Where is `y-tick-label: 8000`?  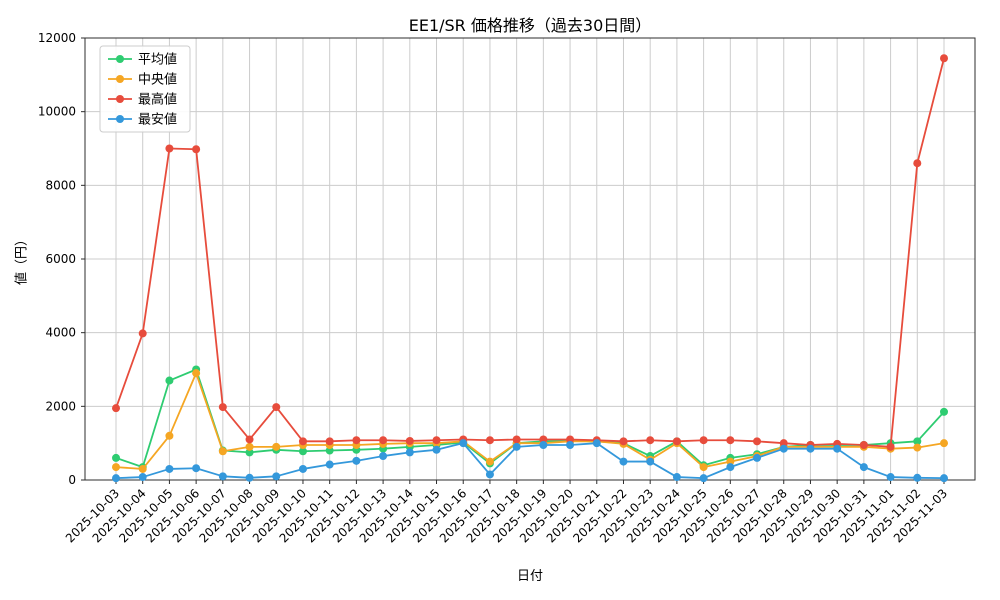 y-tick-label: 8000 is located at coordinates (60, 185).